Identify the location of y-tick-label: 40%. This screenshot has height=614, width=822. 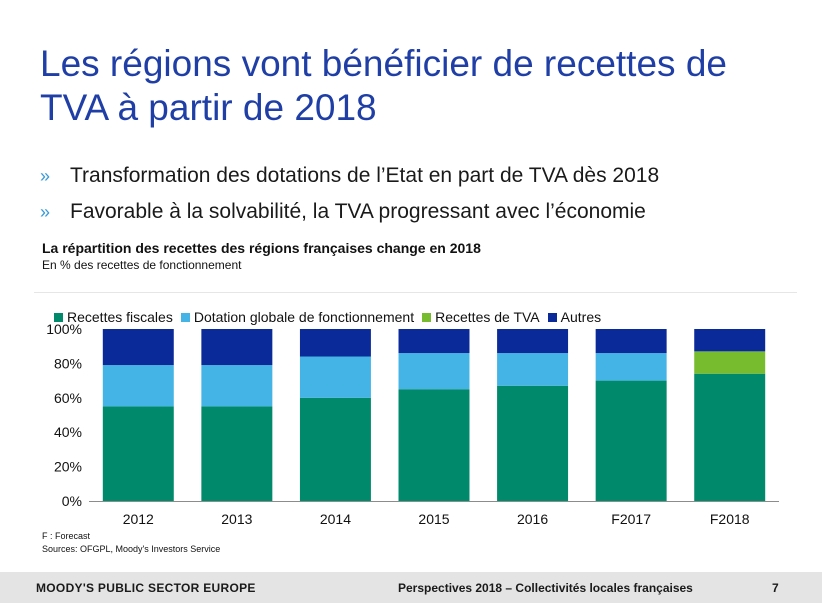
(68, 432).